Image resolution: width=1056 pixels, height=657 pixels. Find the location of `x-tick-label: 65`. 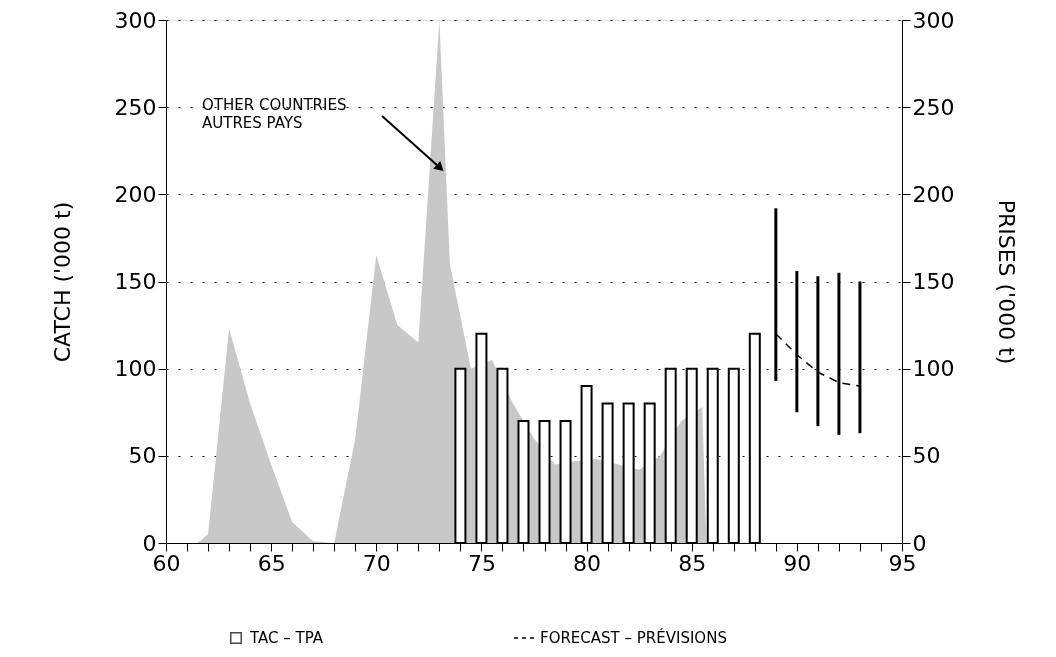

x-tick-label: 65 is located at coordinates (271, 563).